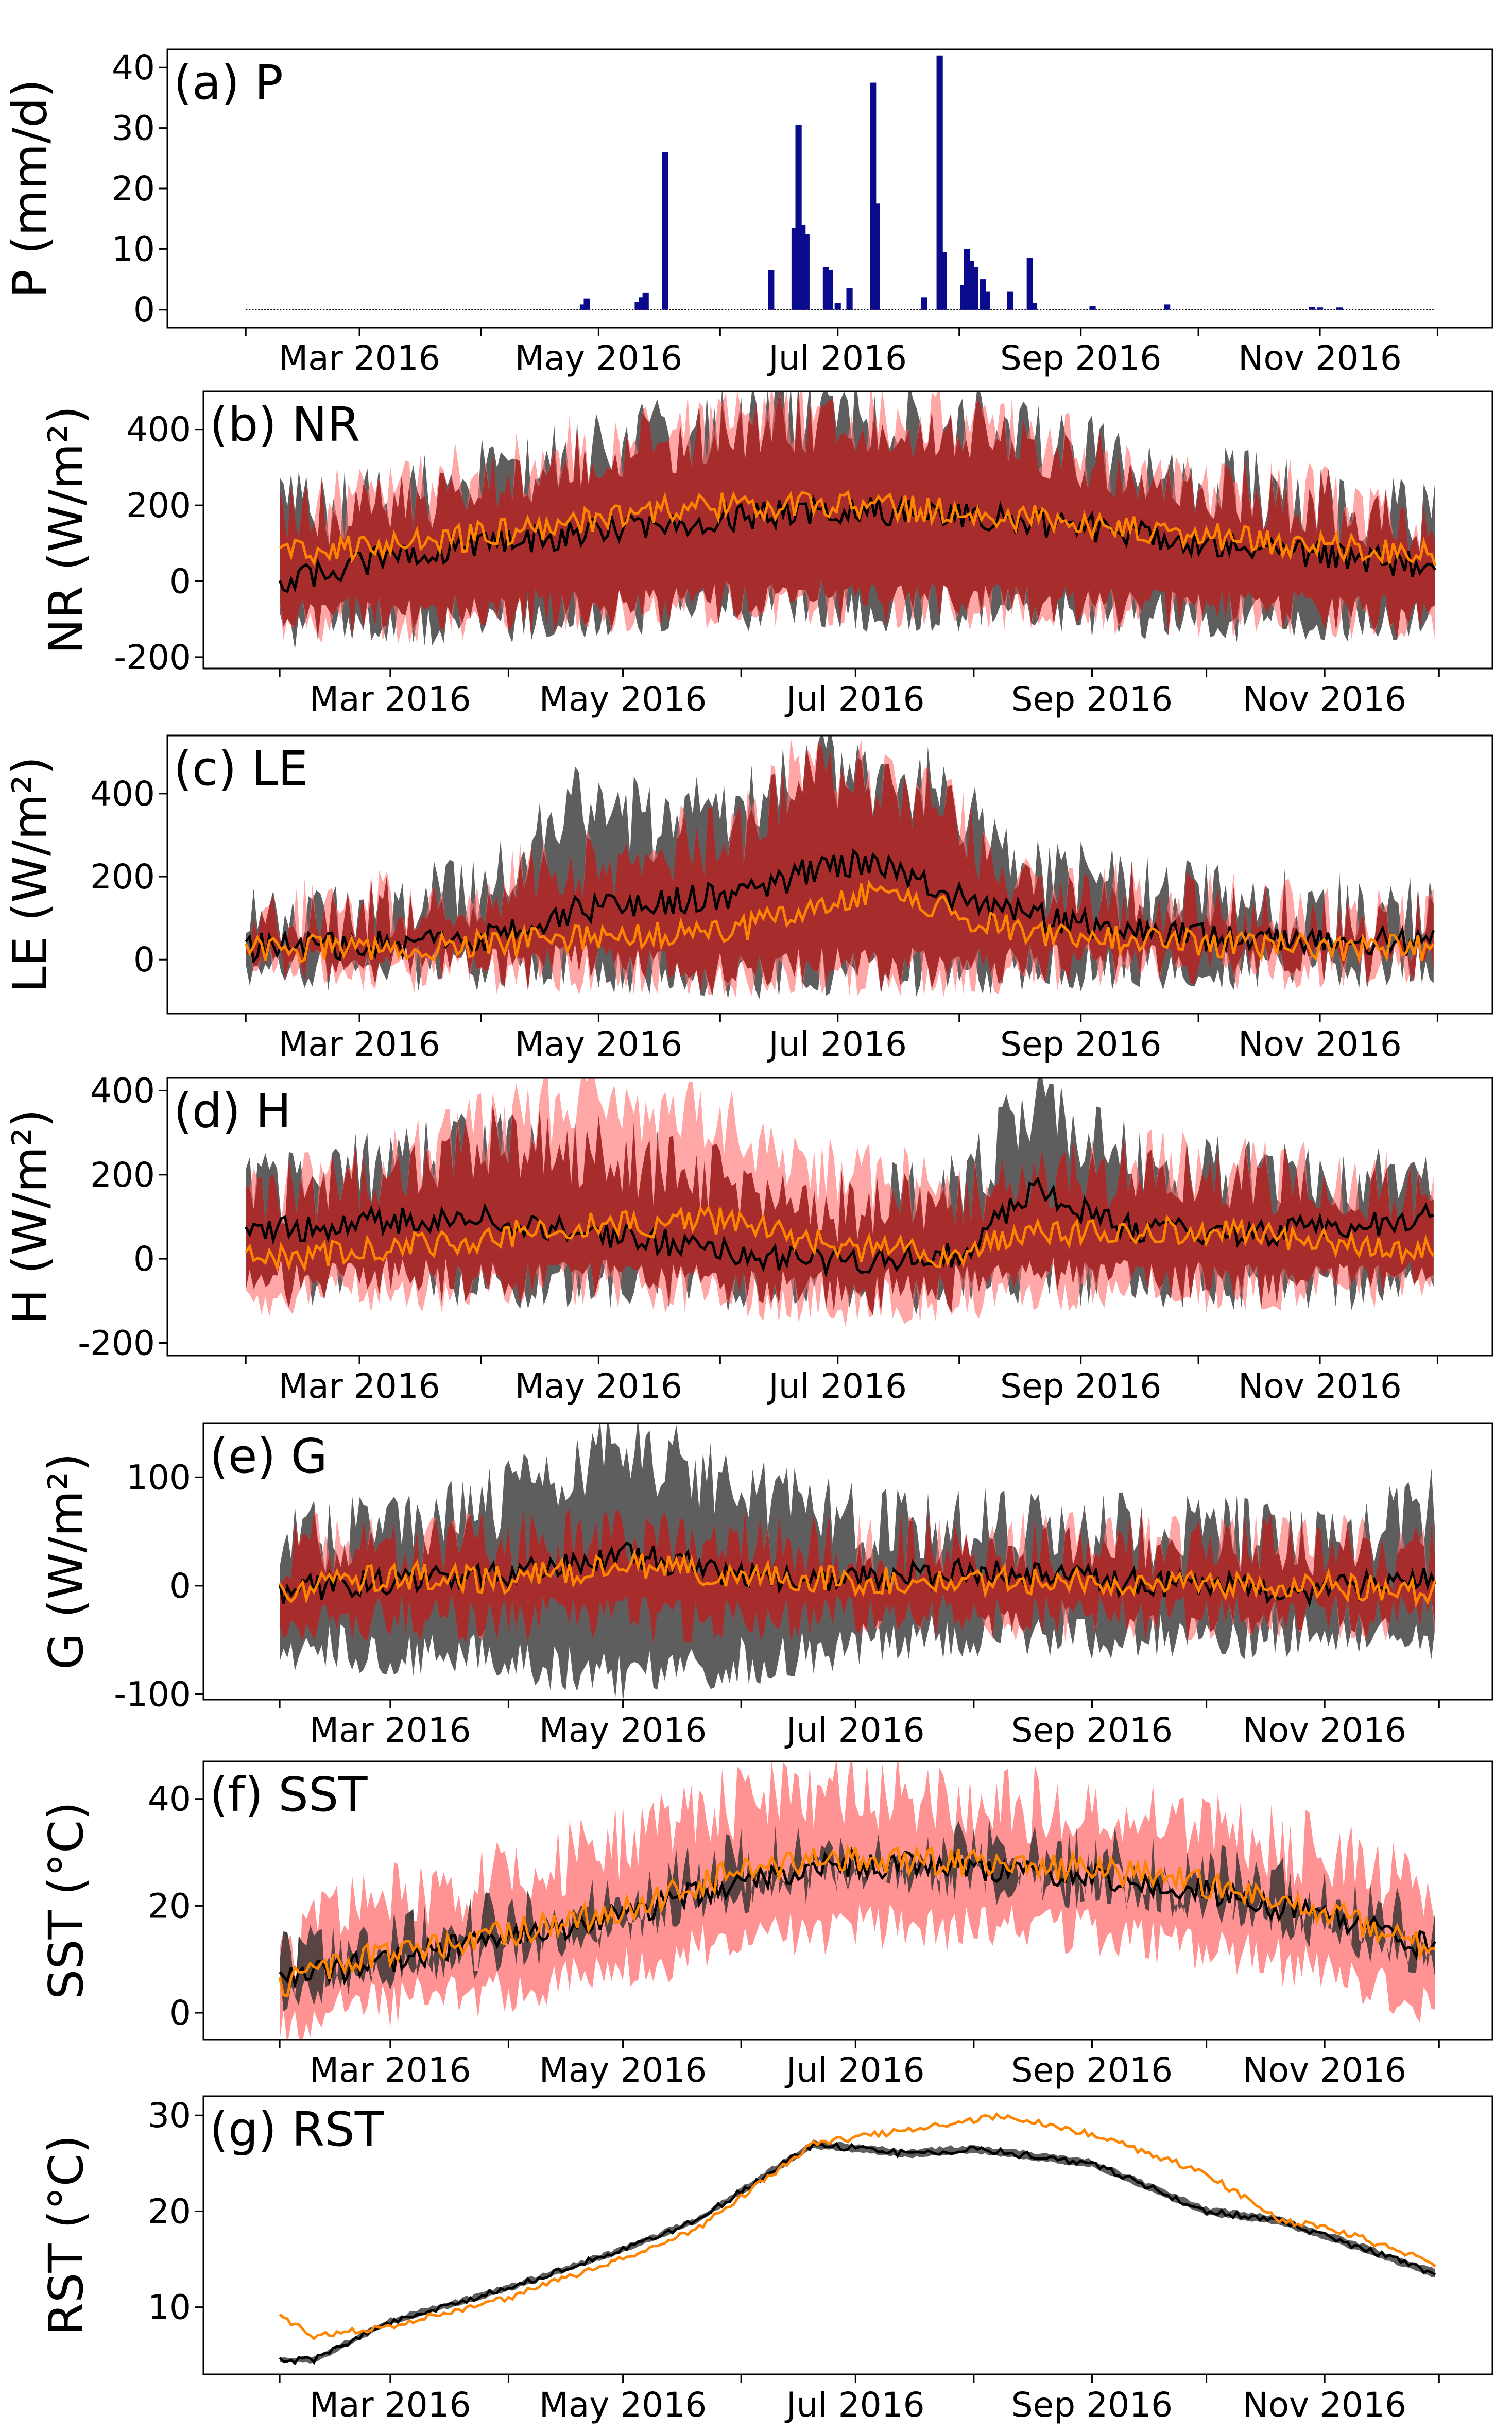  I want to click on panel-label: (d) H, so click(233, 1111).